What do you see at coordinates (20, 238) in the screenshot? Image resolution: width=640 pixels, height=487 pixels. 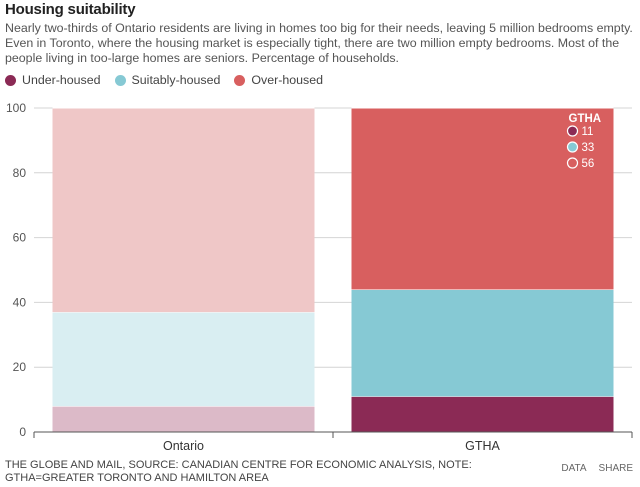 I see `y-tick-label: 60` at bounding box center [20, 238].